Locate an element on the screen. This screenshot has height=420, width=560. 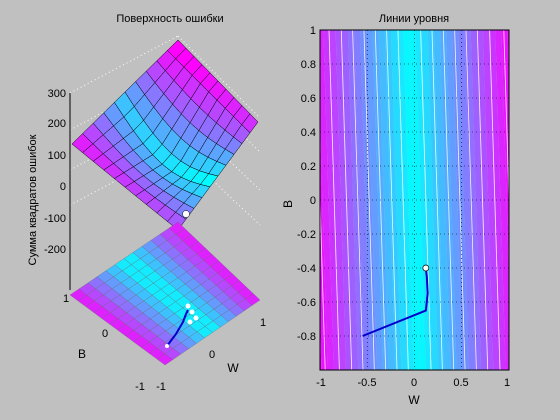
z-tick-label: -200 is located at coordinates (55, 250).